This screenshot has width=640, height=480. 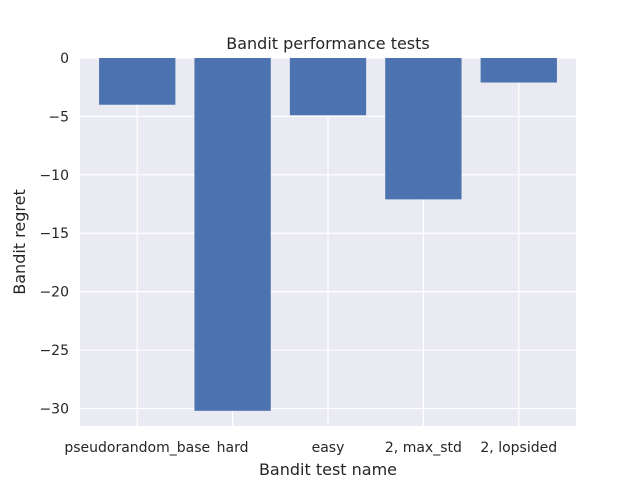 I want to click on chart-title: Bandit performance tests, so click(x=328, y=43).